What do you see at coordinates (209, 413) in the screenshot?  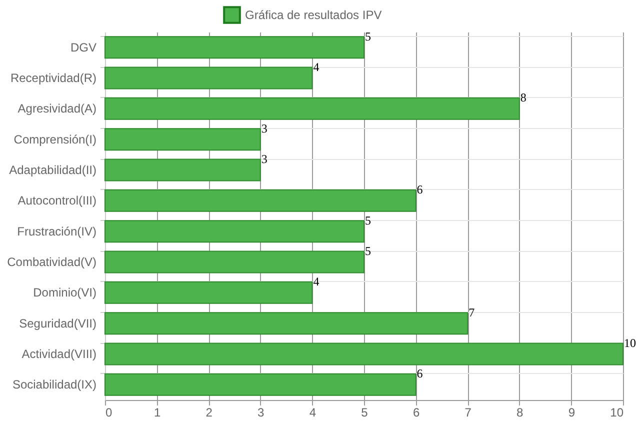 I see `x-tick-label: 2` at bounding box center [209, 413].